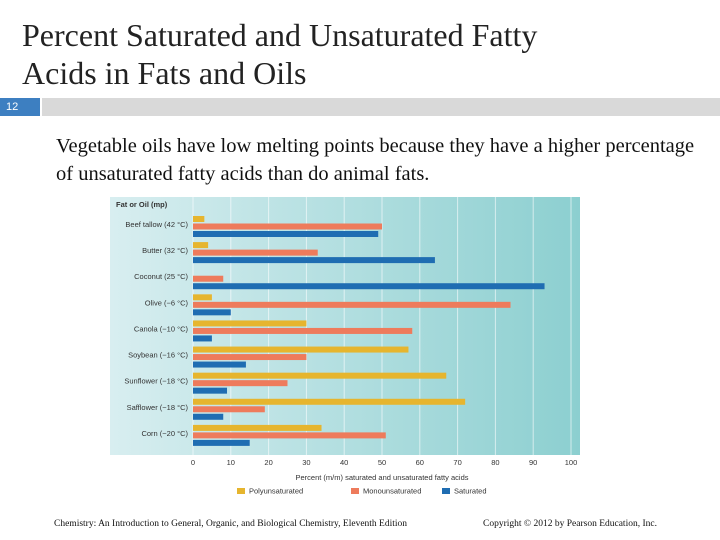 The width and height of the screenshot is (720, 540). Describe the element at coordinates (156, 381) in the screenshot. I see `y-tick-label: Sunflower (−18 °C)` at that location.